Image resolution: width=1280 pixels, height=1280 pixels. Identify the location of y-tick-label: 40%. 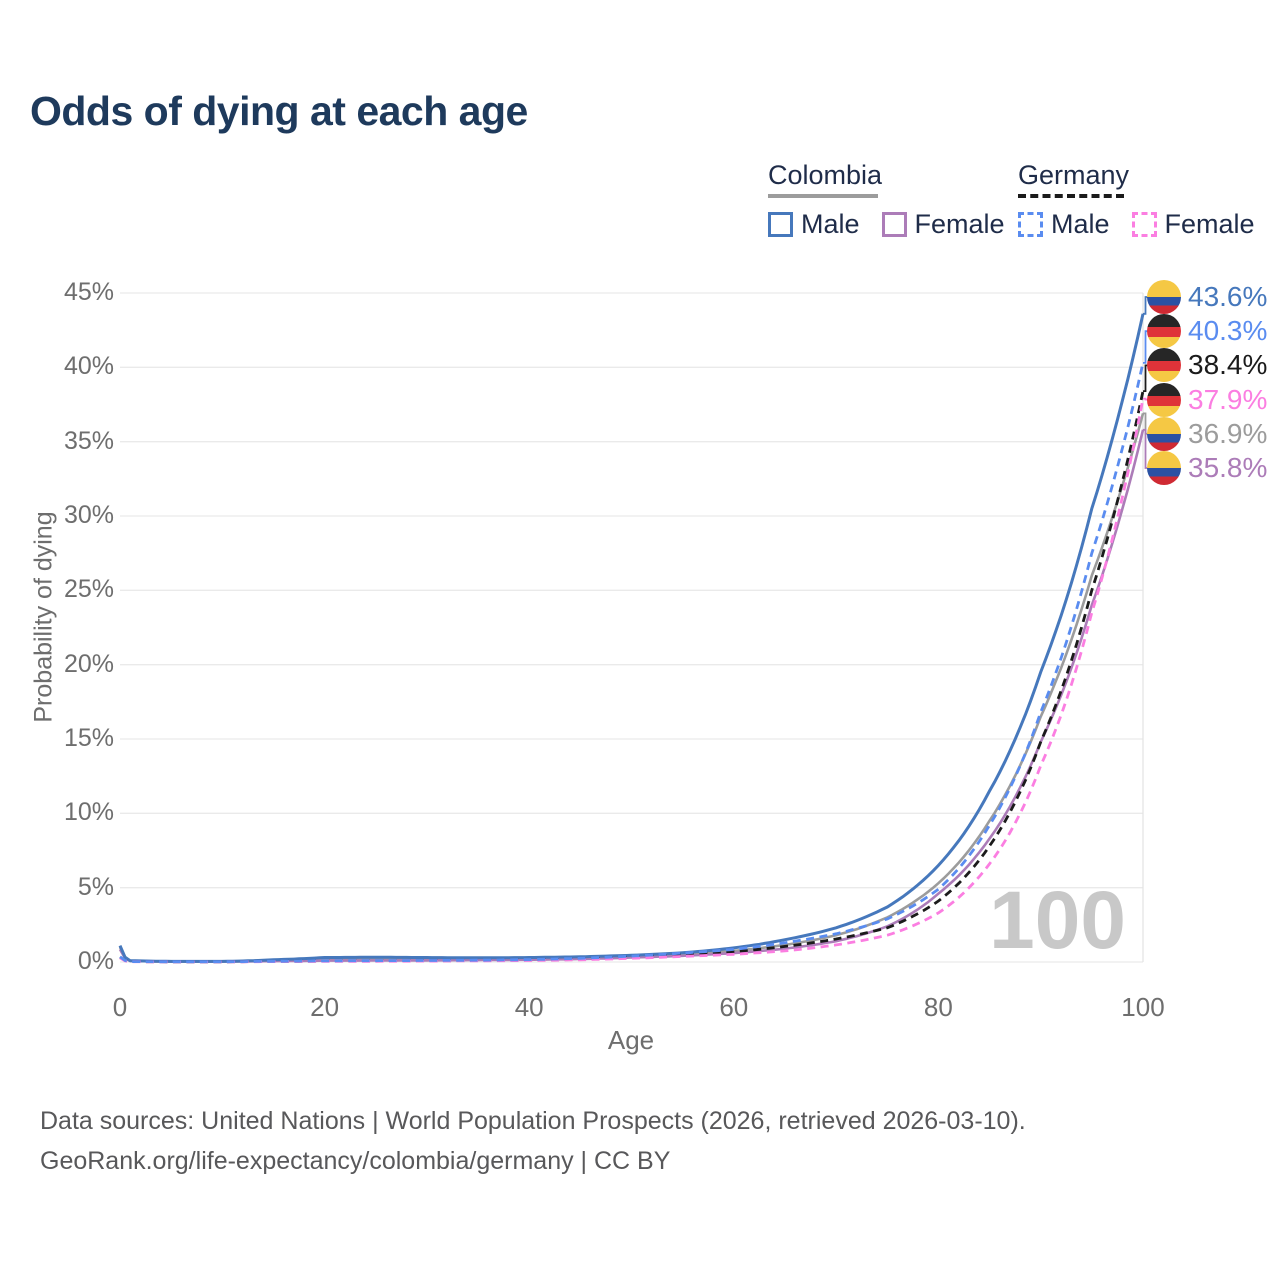
(88, 366).